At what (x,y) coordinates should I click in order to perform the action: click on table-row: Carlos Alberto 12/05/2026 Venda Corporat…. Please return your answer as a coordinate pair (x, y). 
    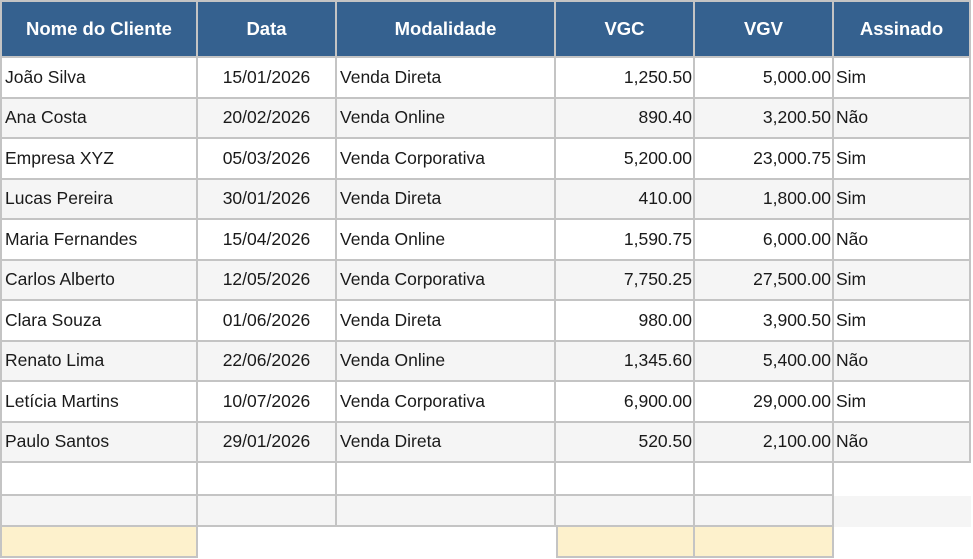
    Looking at the image, I should click on (486, 280).